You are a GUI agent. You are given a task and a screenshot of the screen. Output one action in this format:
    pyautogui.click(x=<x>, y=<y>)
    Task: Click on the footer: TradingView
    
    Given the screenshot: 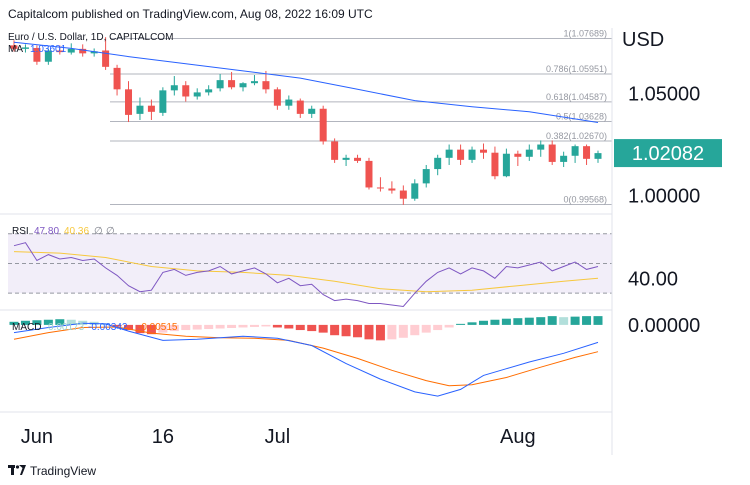 What is the action you would take?
    pyautogui.click(x=52, y=471)
    